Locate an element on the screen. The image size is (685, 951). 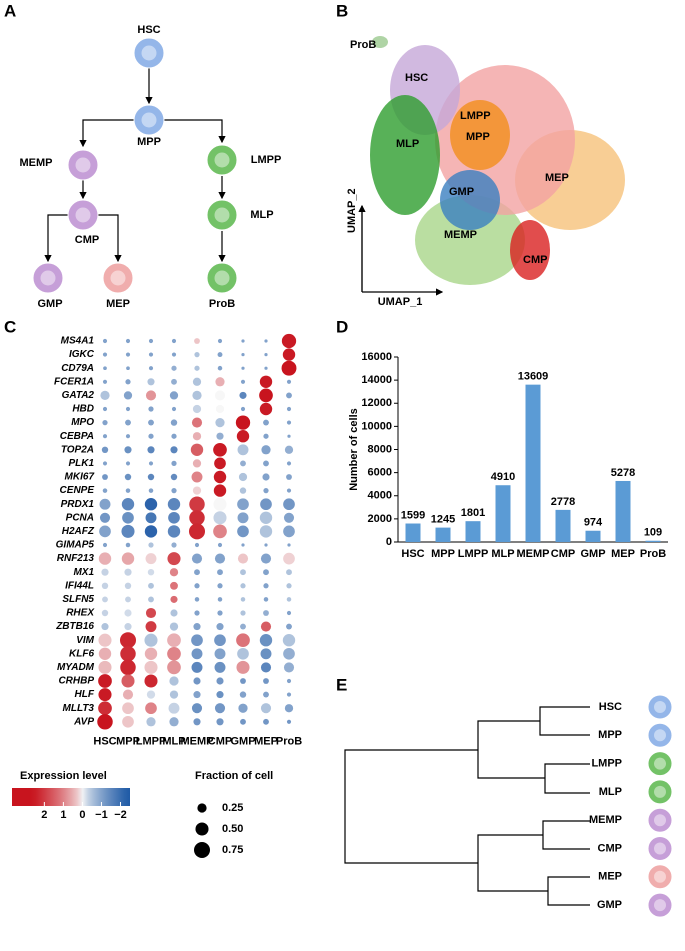
gene-label: RNF213 is located at coordinates (76, 558).